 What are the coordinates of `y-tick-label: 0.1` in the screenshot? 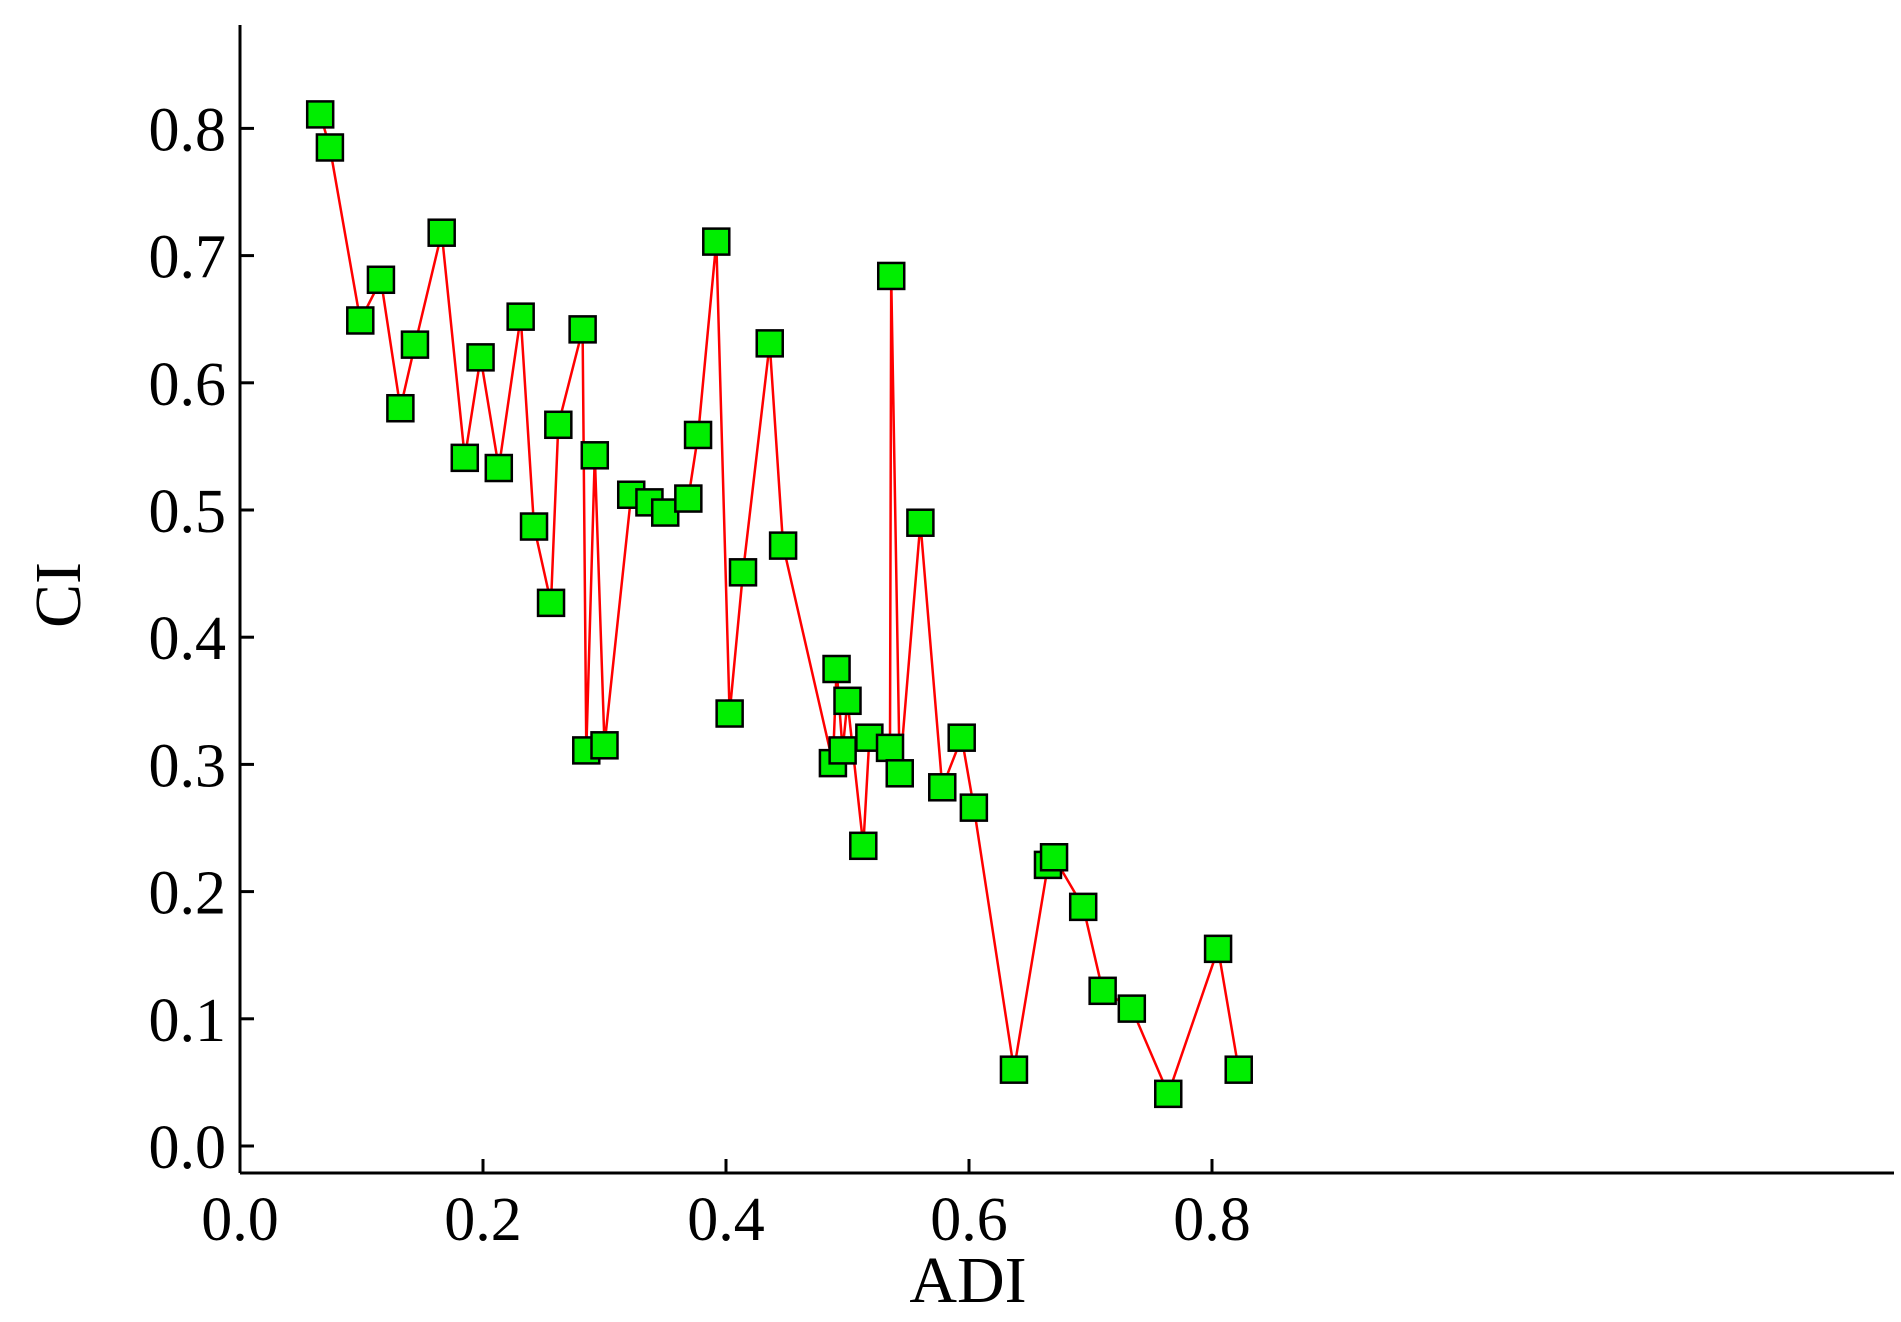 It's located at (188, 1021).